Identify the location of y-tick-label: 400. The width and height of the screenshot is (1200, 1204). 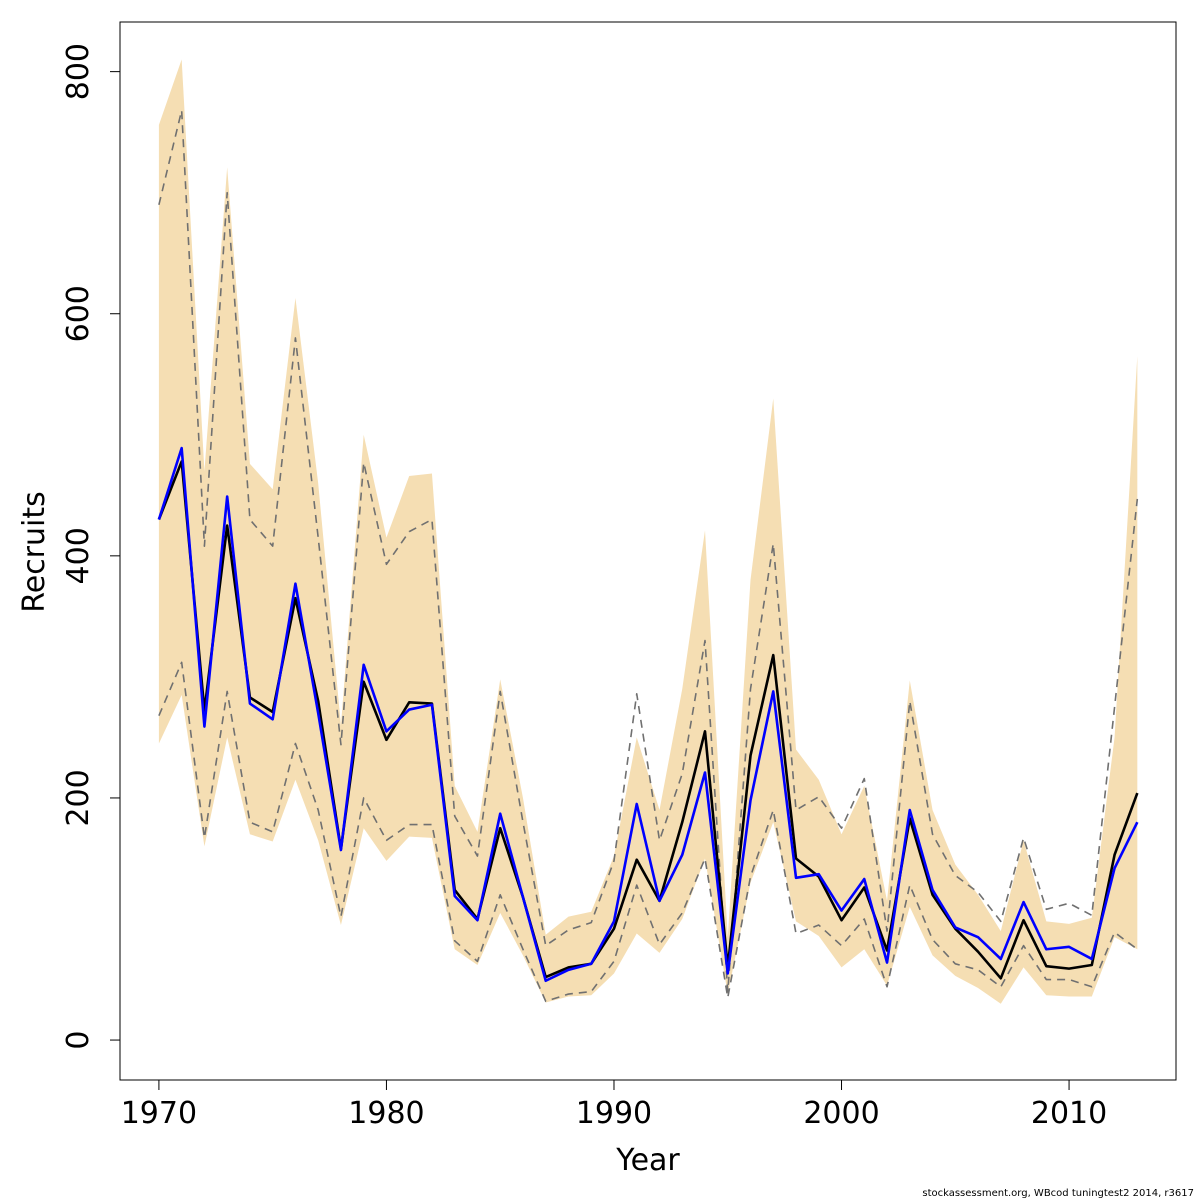
(78, 555).